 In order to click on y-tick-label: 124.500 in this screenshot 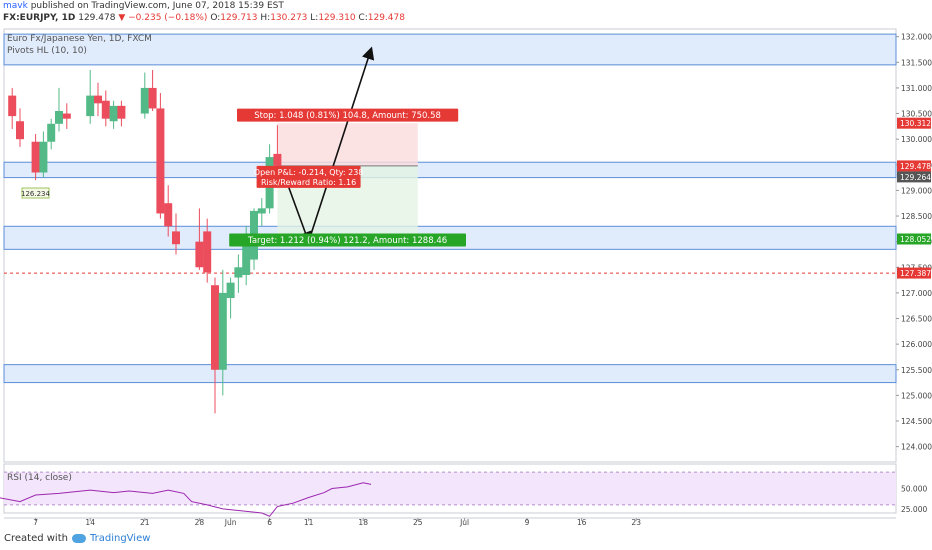, I will do `click(916, 421)`.